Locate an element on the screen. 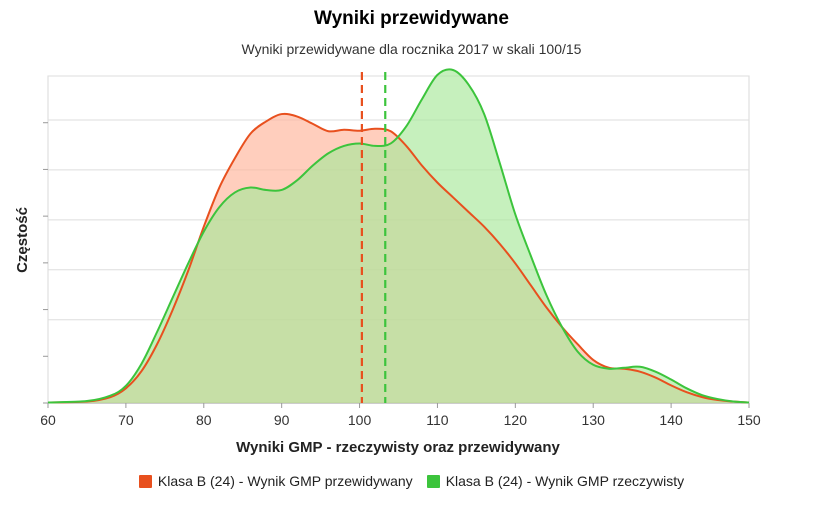 This screenshot has width=823, height=511. x-tick-label: 140 is located at coordinates (671, 420).